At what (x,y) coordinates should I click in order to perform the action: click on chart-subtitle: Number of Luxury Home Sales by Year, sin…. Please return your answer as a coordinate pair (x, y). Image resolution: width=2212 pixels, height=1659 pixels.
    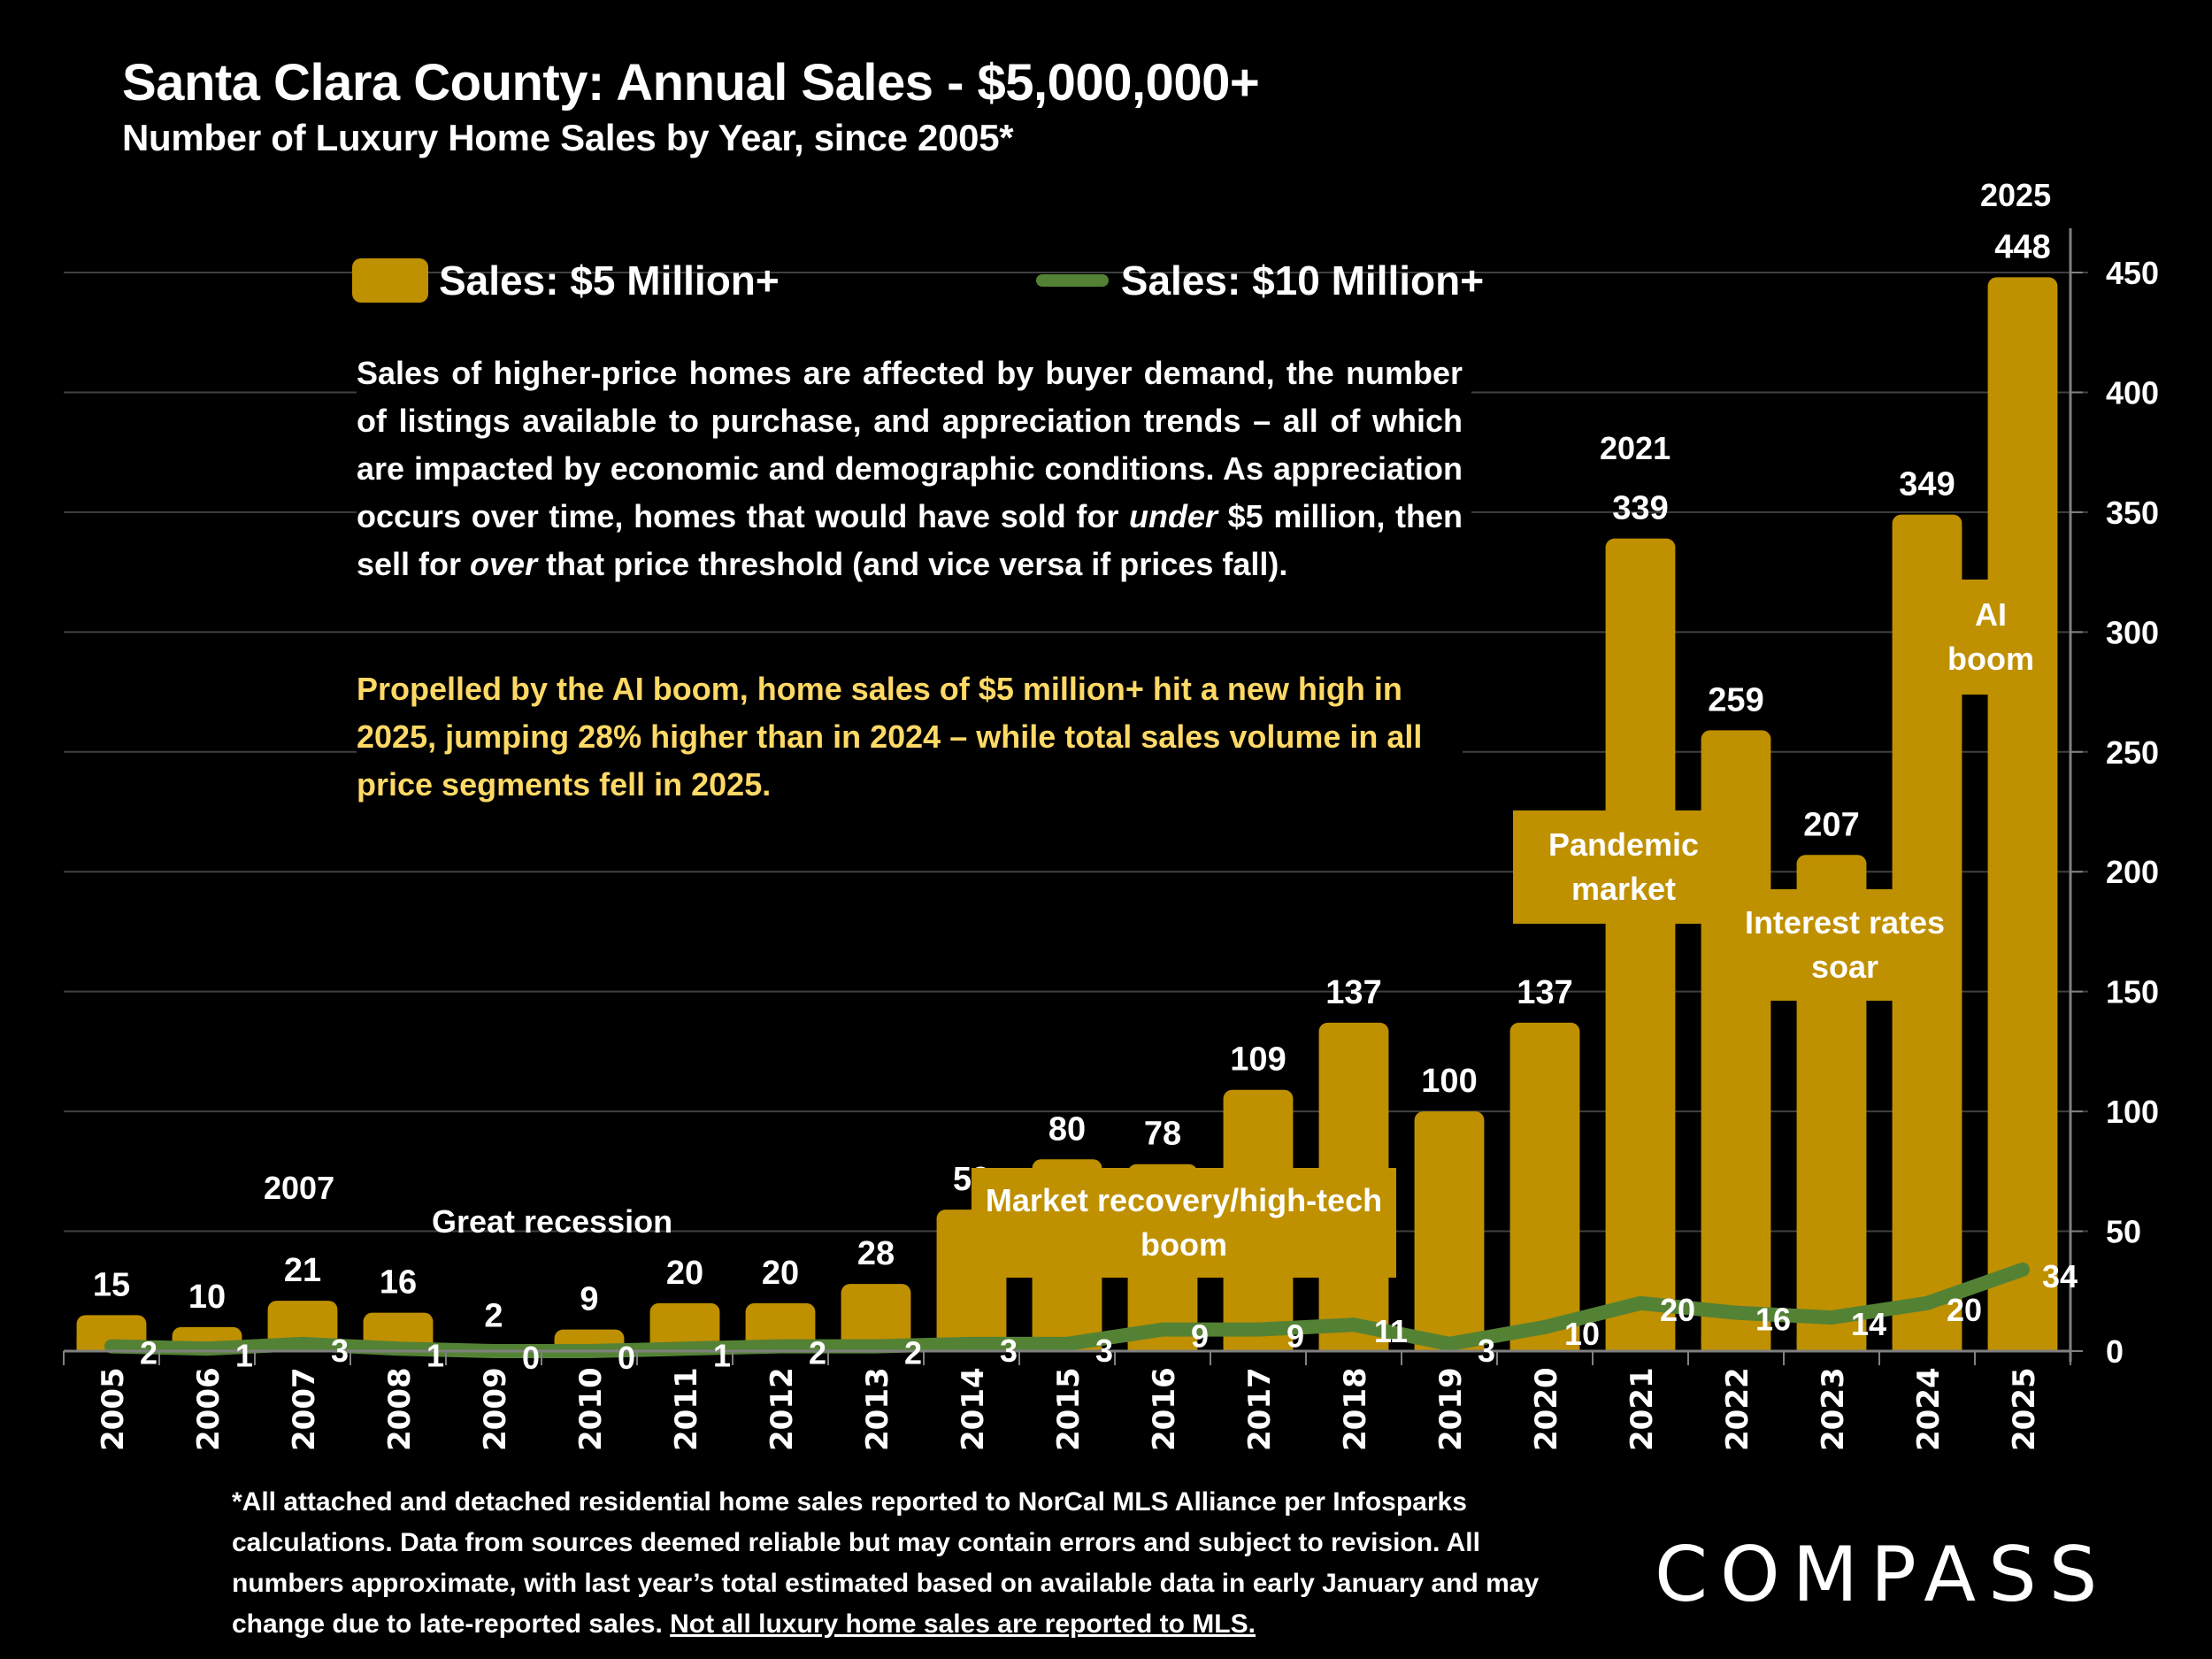
    Looking at the image, I should click on (568, 137).